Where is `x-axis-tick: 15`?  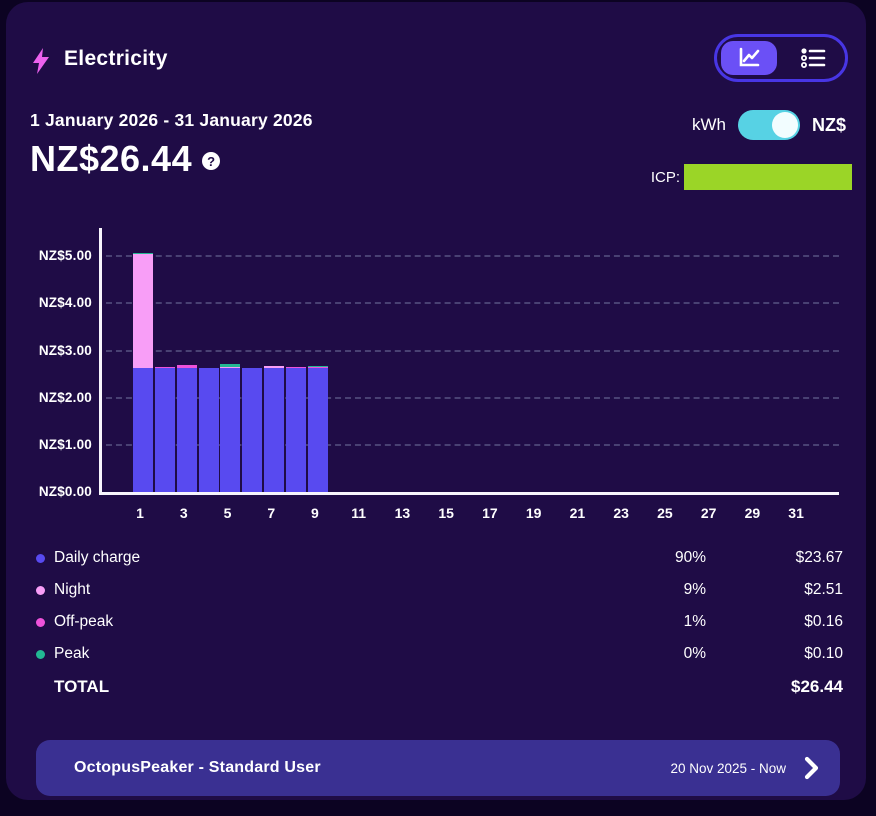 x-axis-tick: 15 is located at coordinates (446, 513).